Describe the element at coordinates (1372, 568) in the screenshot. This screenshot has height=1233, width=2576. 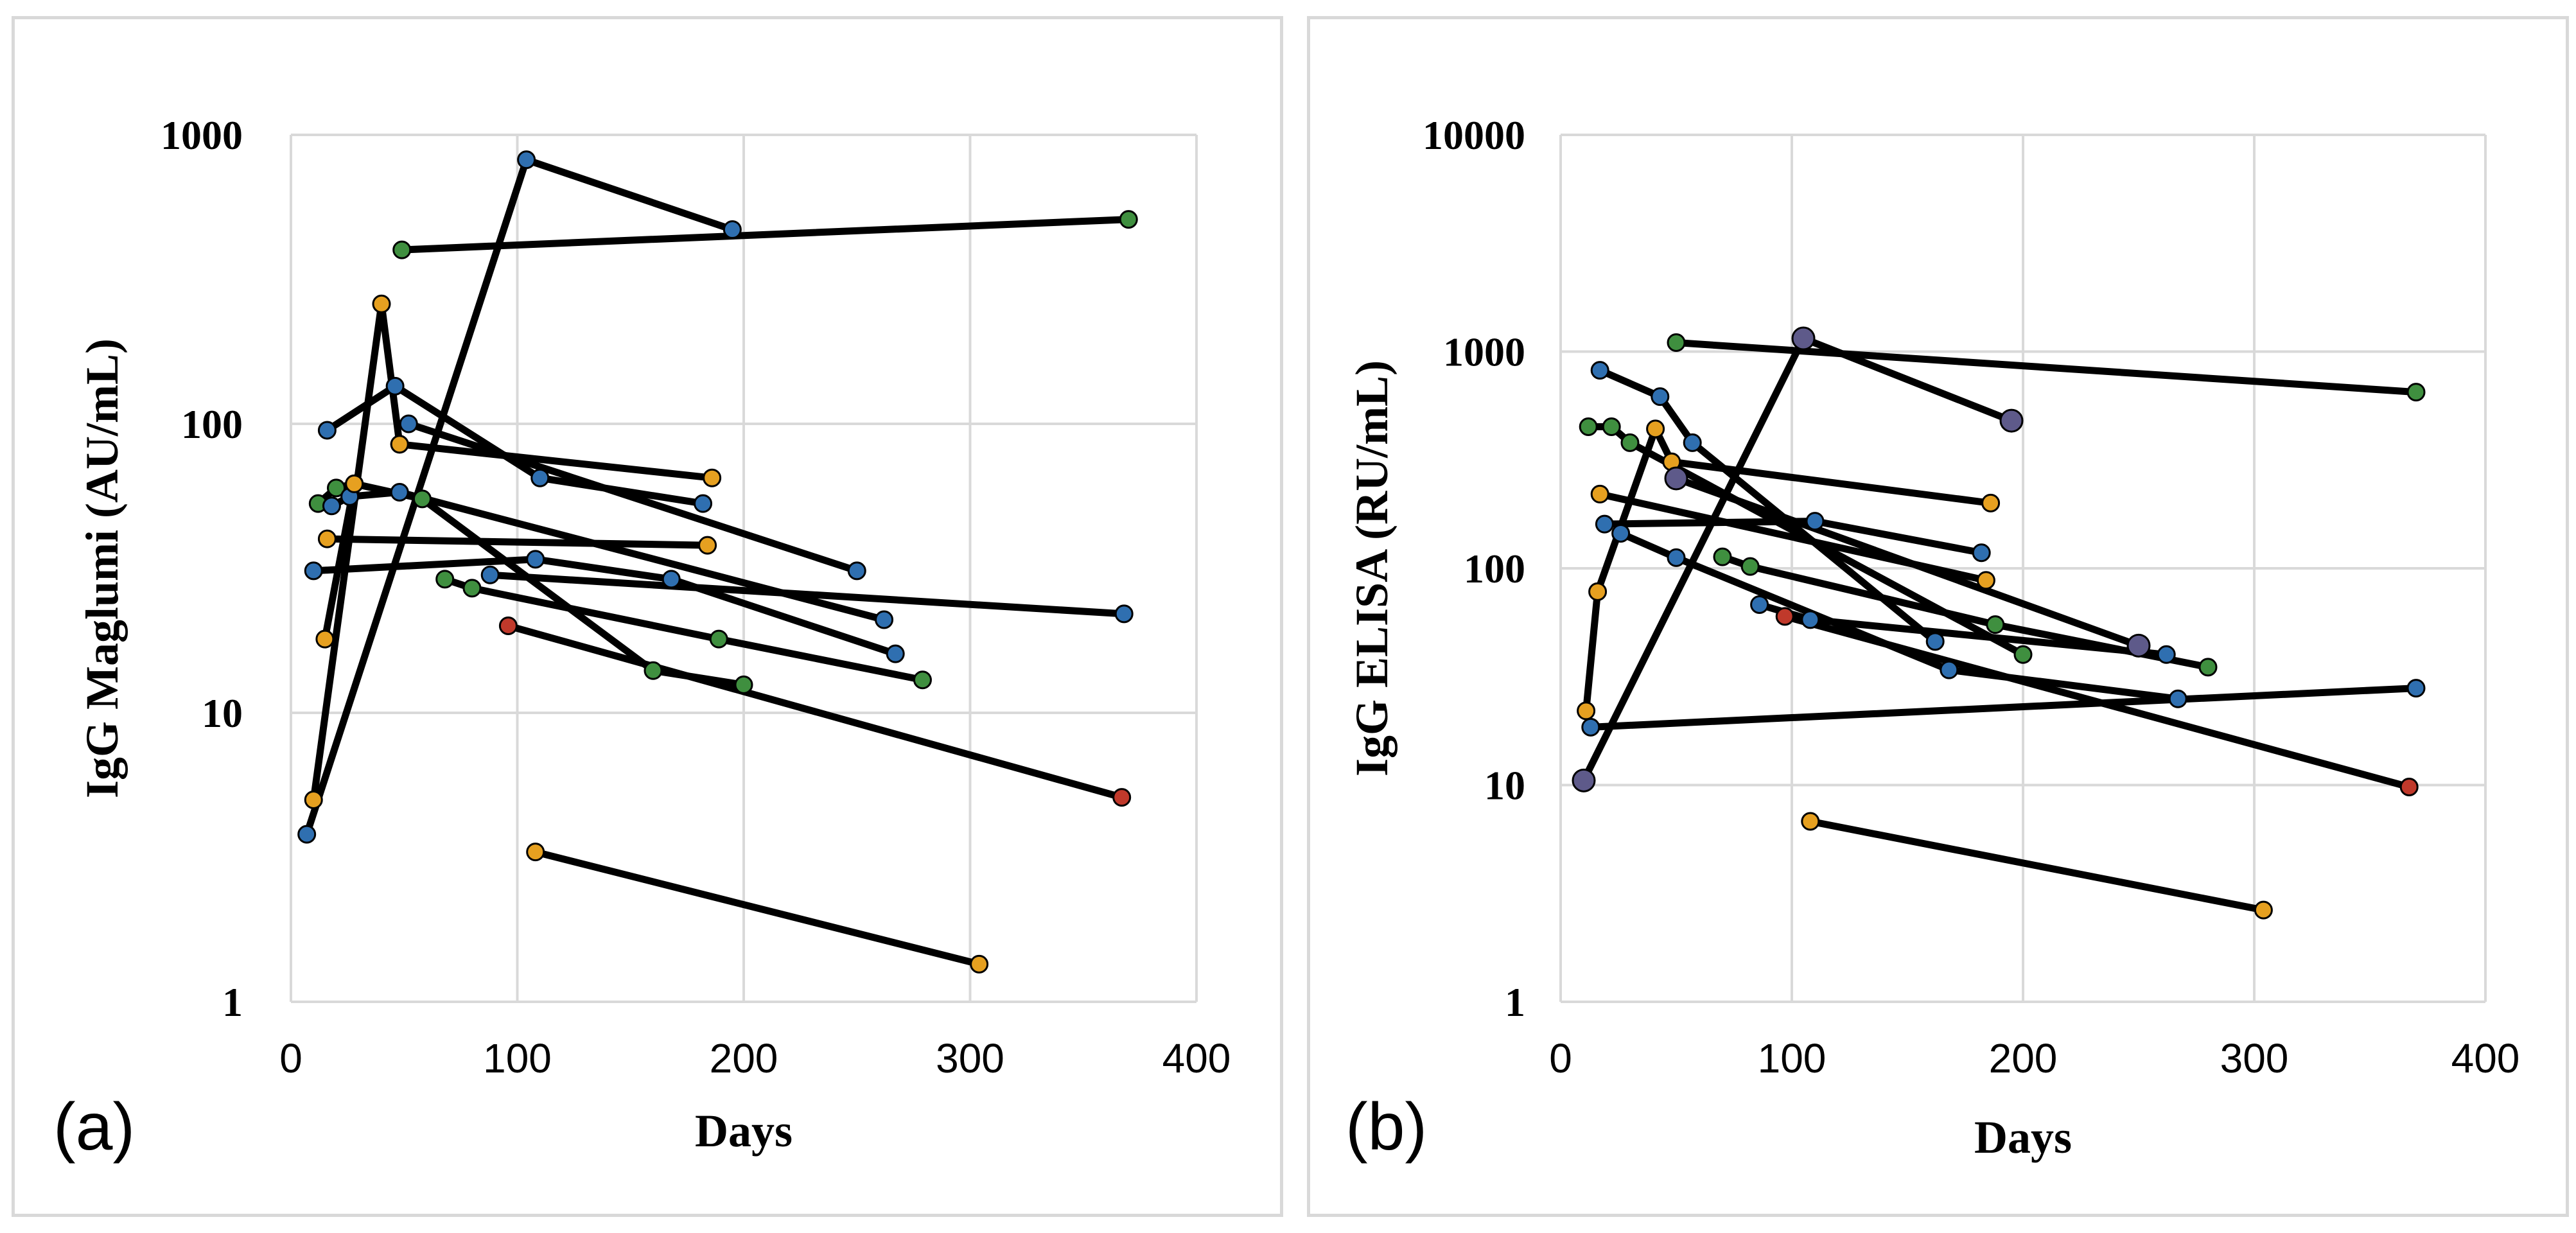
I see `y-axis-title: IgG ELISA (RU/mL)` at that location.